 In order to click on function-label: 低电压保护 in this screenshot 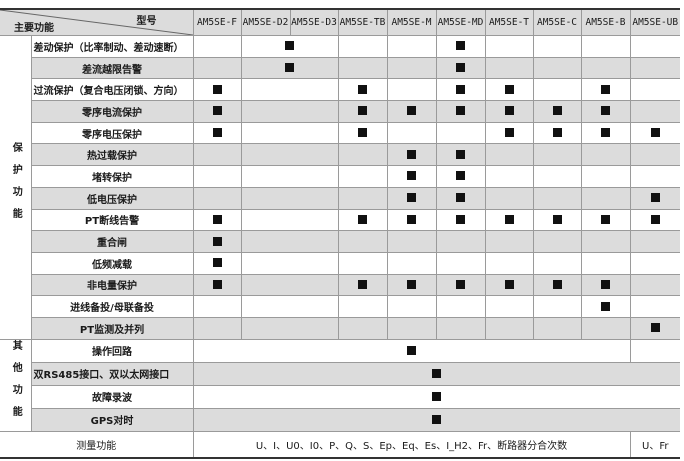, I will do `click(112, 198)`.